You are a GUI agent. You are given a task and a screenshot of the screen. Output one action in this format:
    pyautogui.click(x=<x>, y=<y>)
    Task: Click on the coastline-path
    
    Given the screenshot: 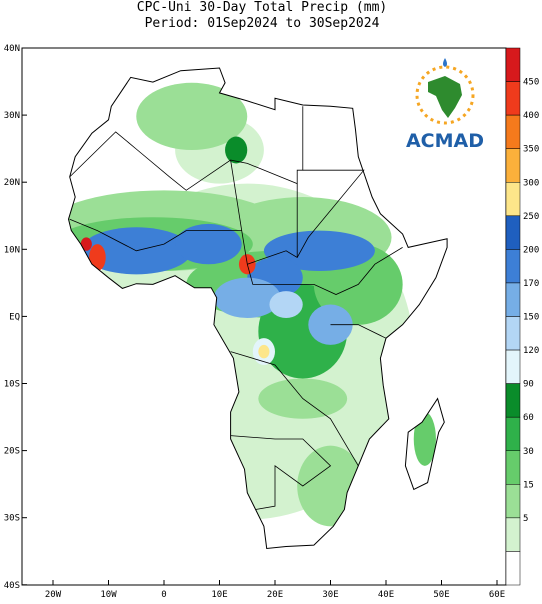 What is the action you would take?
    pyautogui.click(x=424, y=444)
    